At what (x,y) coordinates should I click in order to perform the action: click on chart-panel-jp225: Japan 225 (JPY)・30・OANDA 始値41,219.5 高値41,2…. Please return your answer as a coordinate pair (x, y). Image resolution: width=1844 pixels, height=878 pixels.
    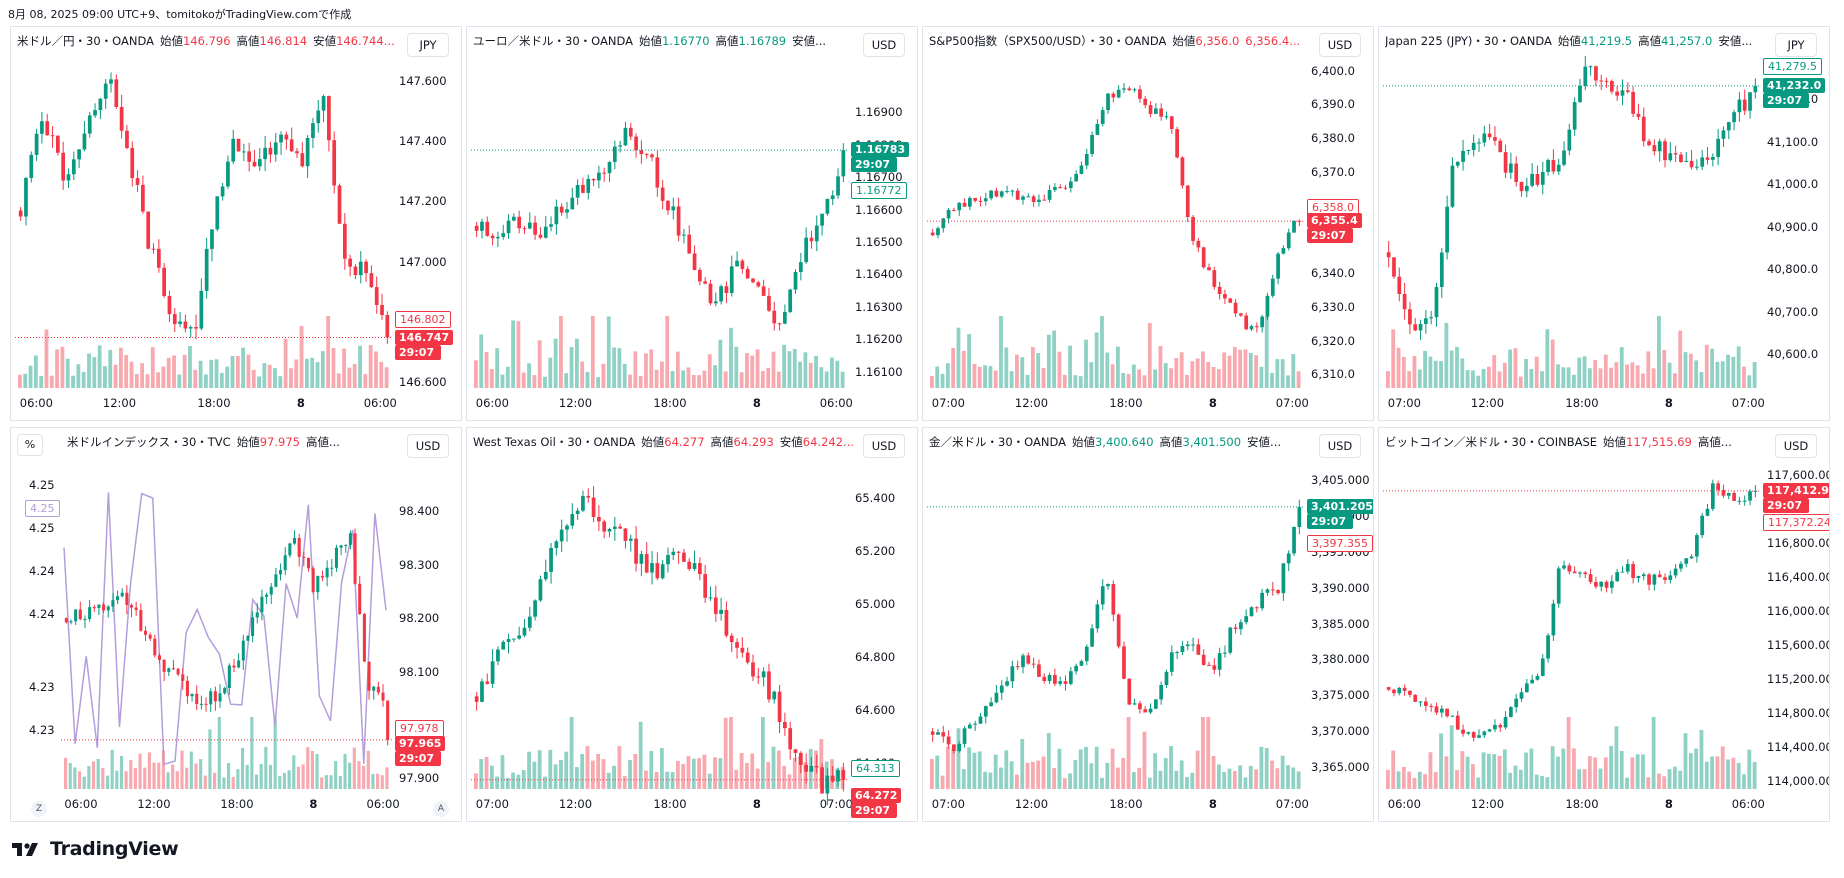
    Looking at the image, I should click on (1604, 223).